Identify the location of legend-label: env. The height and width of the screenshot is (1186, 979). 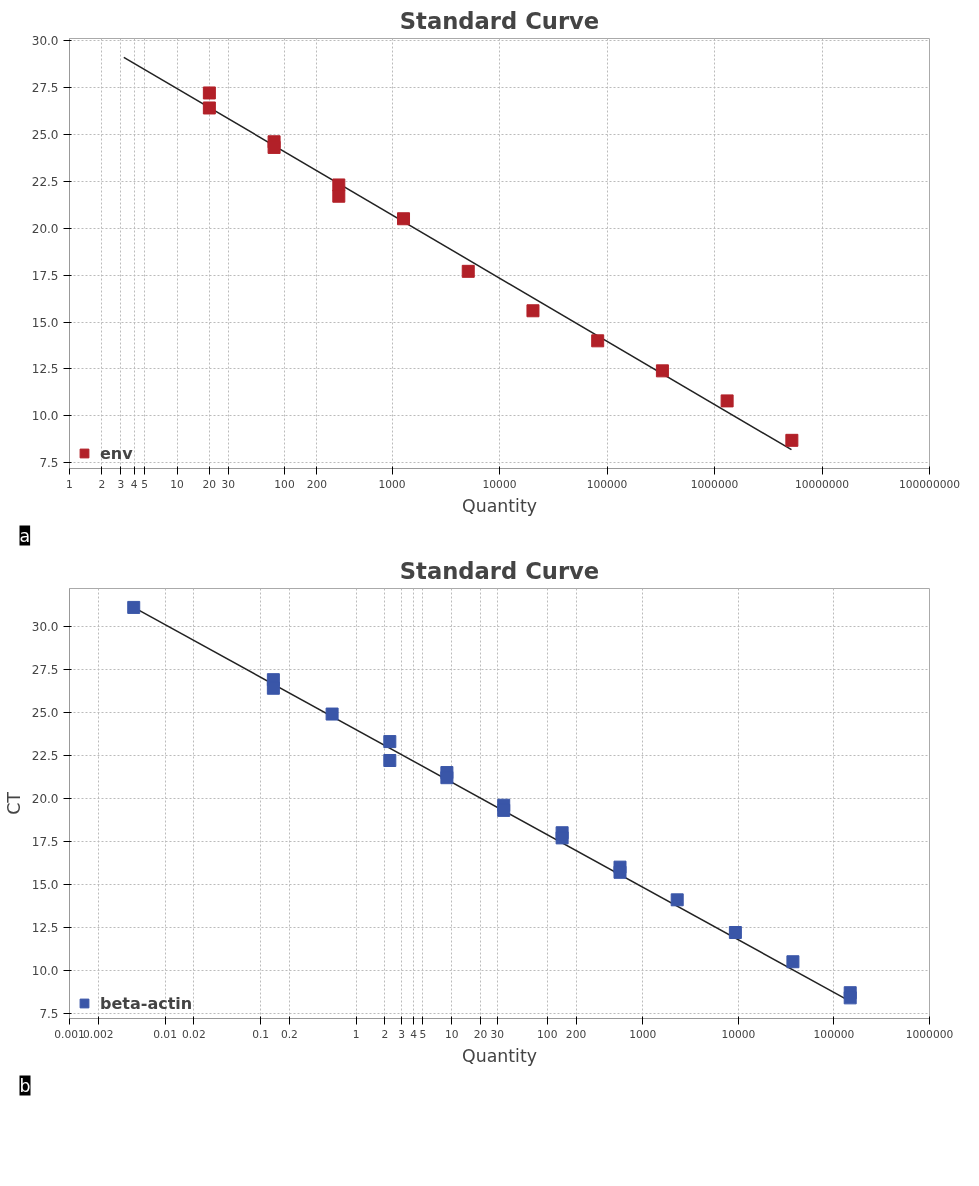
(116, 453).